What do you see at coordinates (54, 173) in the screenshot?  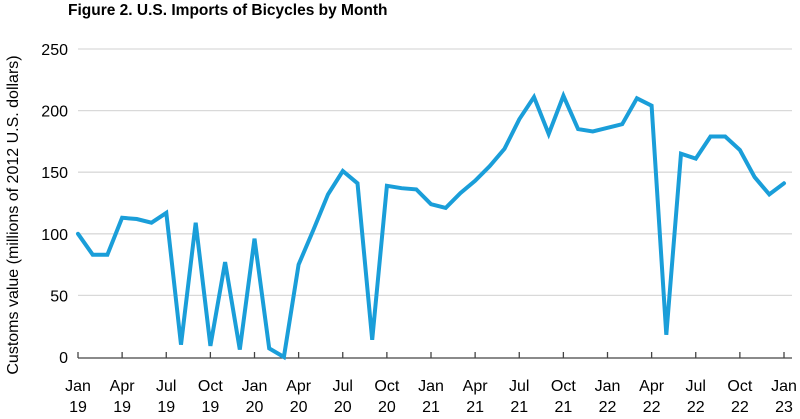 I see `y-tick-label: 150` at bounding box center [54, 173].